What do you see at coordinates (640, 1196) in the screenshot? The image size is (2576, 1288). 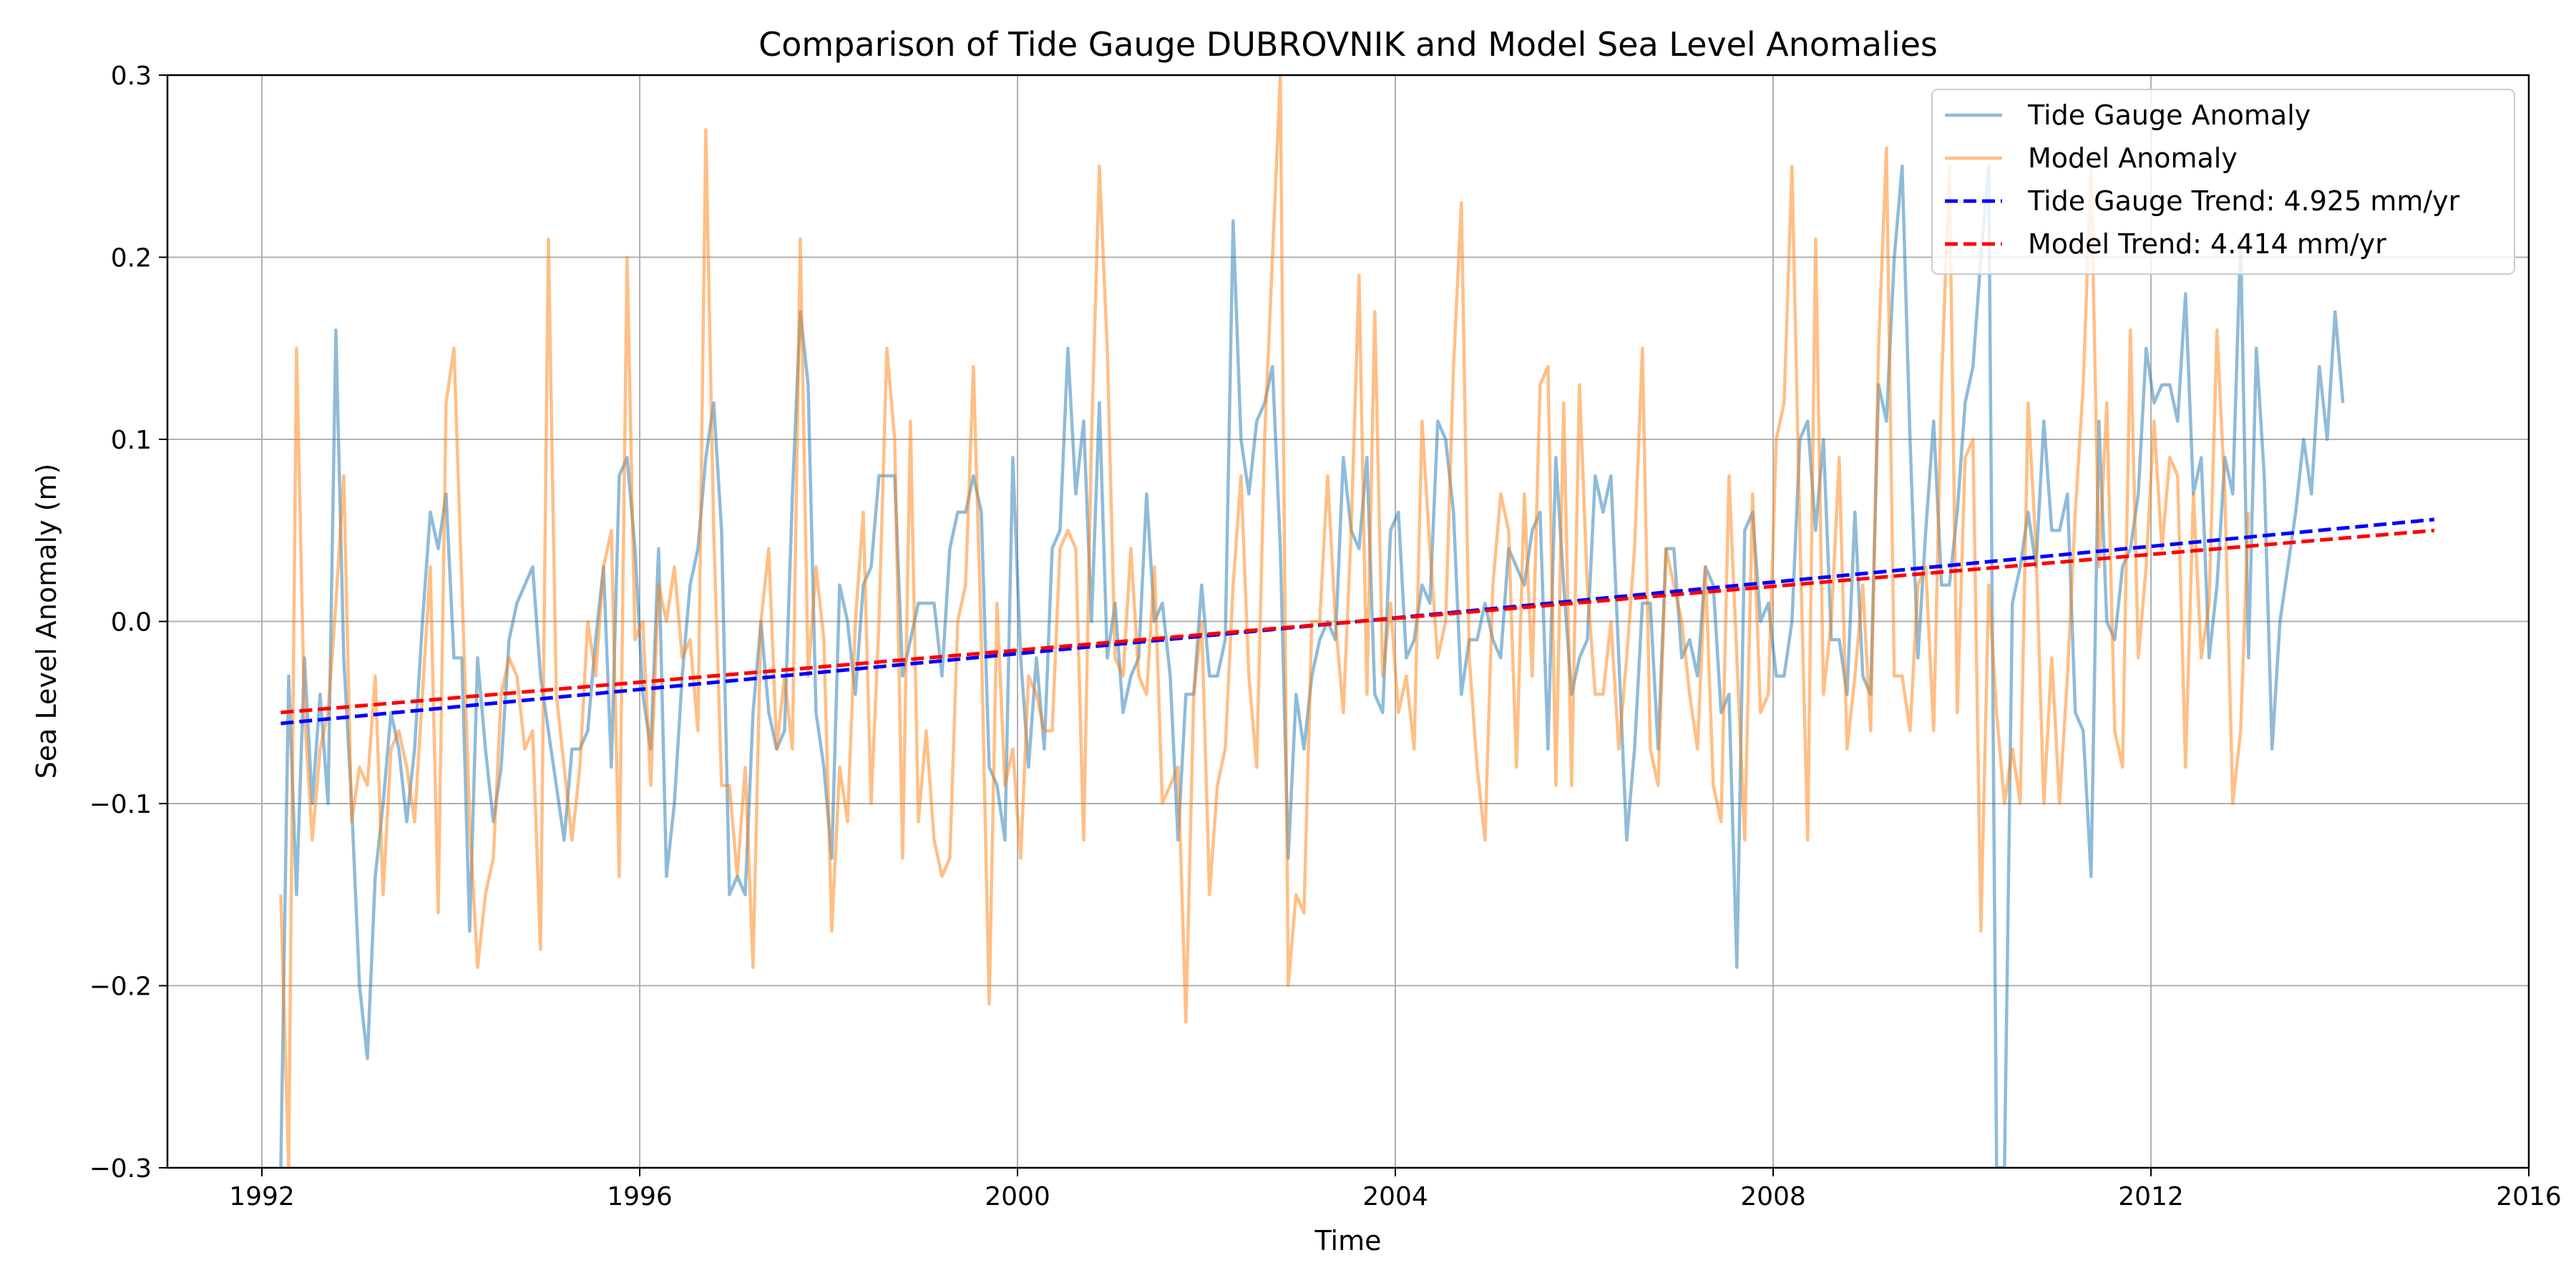 I see `x-tick-label: 1996` at bounding box center [640, 1196].